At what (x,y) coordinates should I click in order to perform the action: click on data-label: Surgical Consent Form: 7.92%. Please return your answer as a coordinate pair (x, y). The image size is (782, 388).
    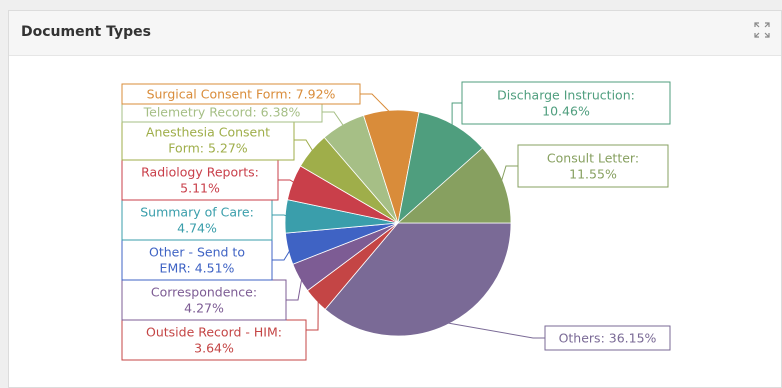
    Looking at the image, I should click on (241, 94).